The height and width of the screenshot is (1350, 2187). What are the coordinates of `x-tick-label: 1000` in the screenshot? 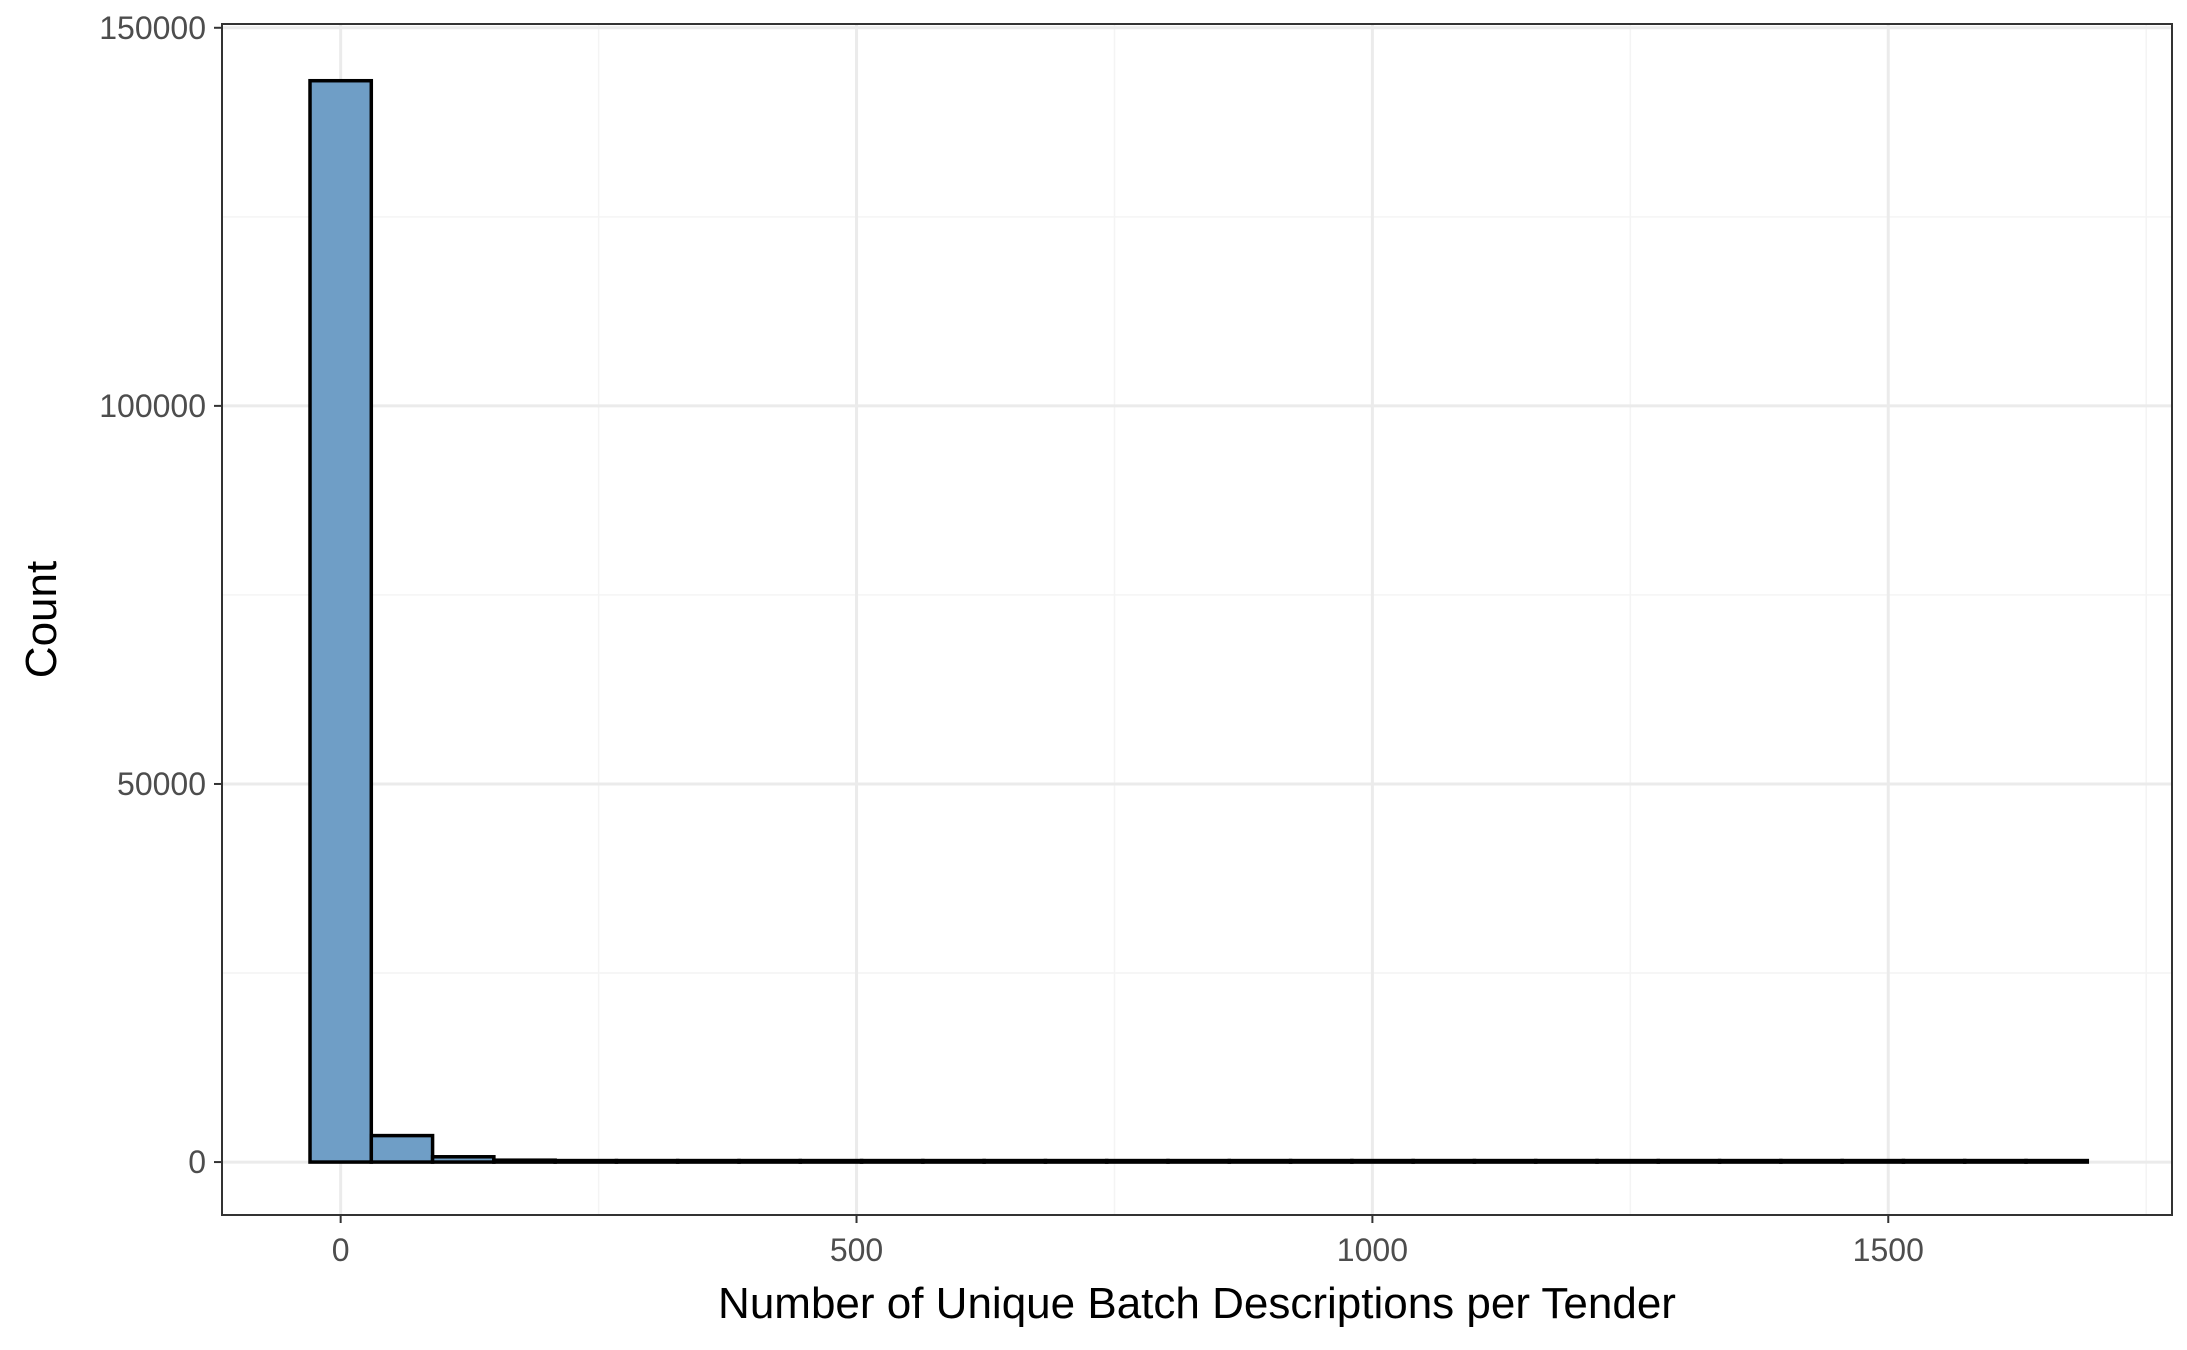 It's located at (1372, 1250).